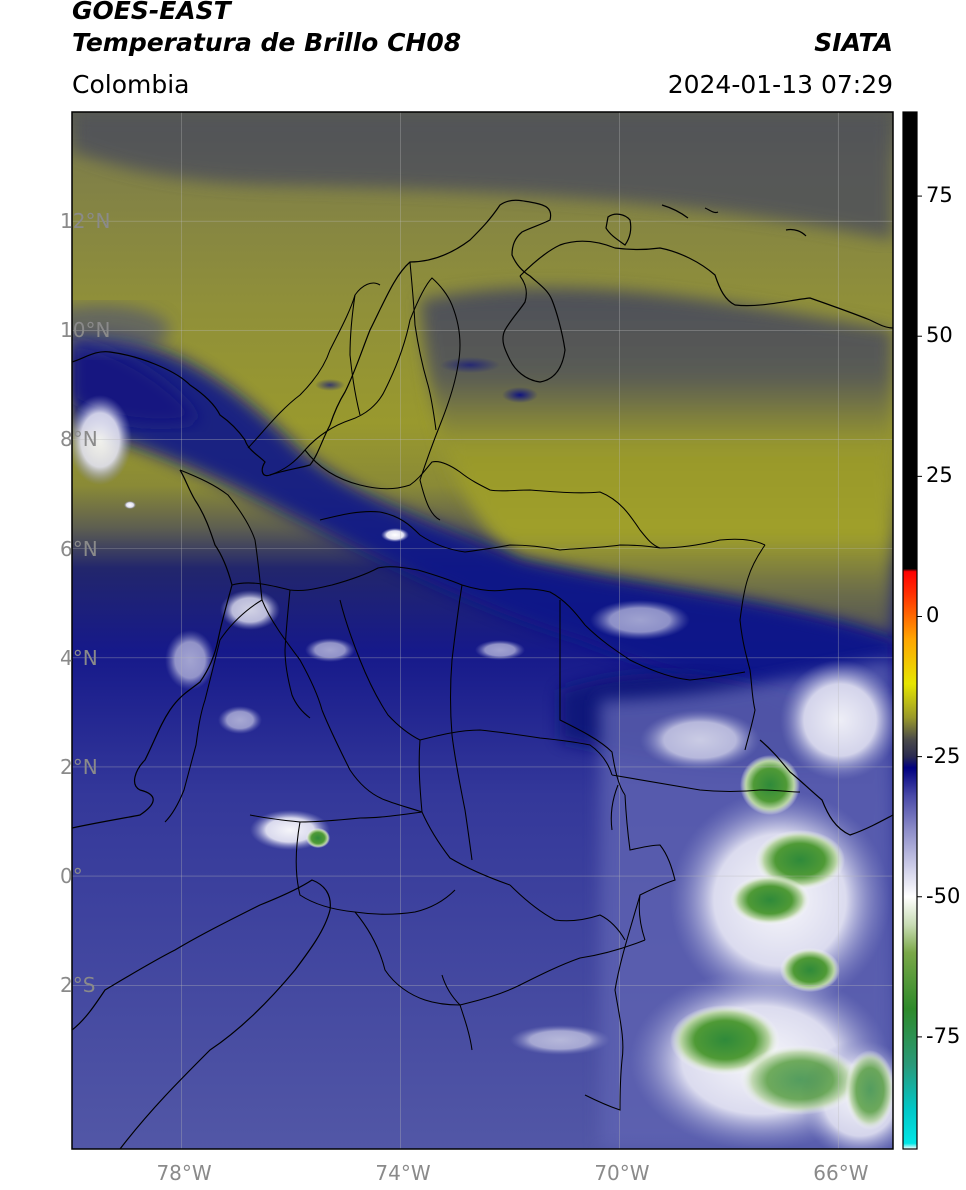 The height and width of the screenshot is (1190, 966). What do you see at coordinates (933, 615) in the screenshot?
I see `colorbar-tick-label: 0` at bounding box center [933, 615].